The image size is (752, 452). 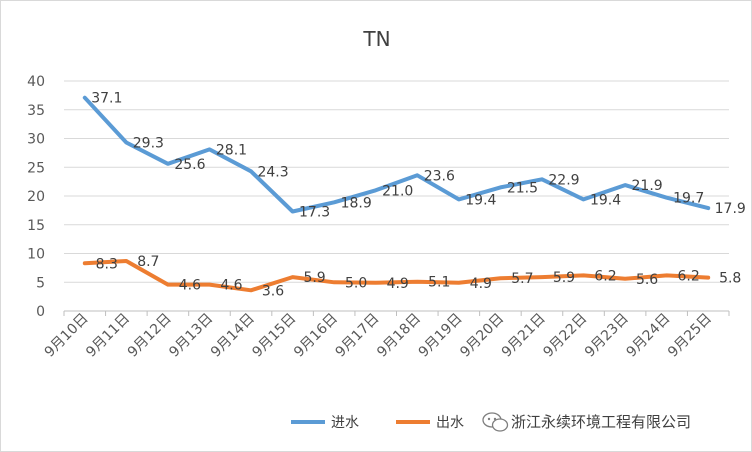 What do you see at coordinates (524, 336) in the screenshot?
I see `x-tick-label: 9月21日` at bounding box center [524, 336].